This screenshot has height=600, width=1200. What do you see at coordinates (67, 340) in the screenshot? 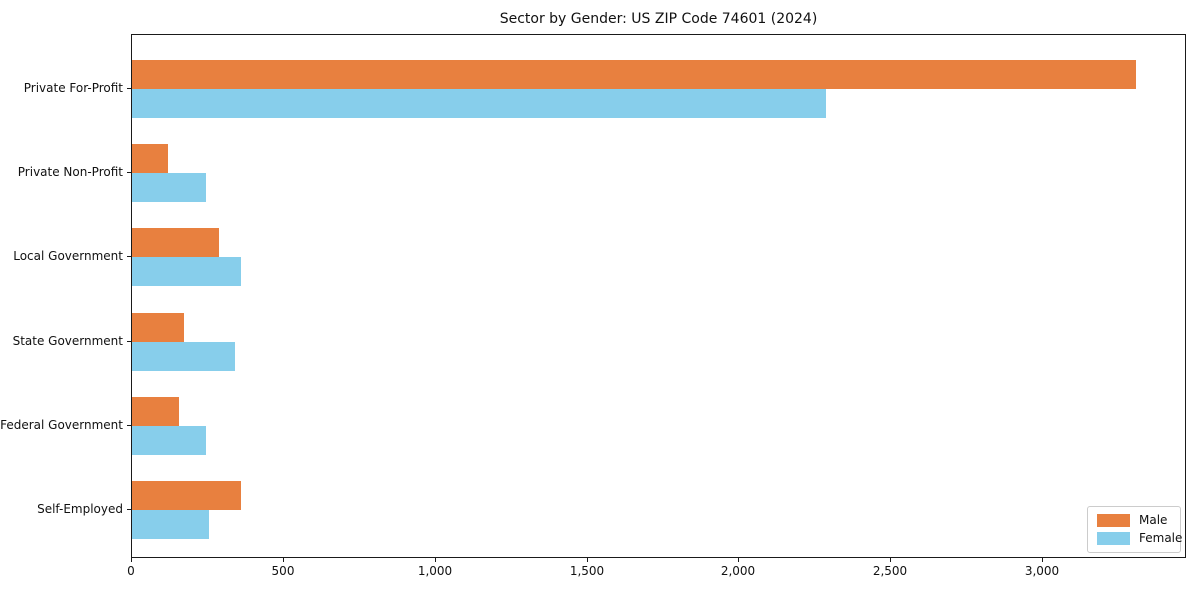
I see `y-axis-label-state-government: State Government` at bounding box center [67, 340].